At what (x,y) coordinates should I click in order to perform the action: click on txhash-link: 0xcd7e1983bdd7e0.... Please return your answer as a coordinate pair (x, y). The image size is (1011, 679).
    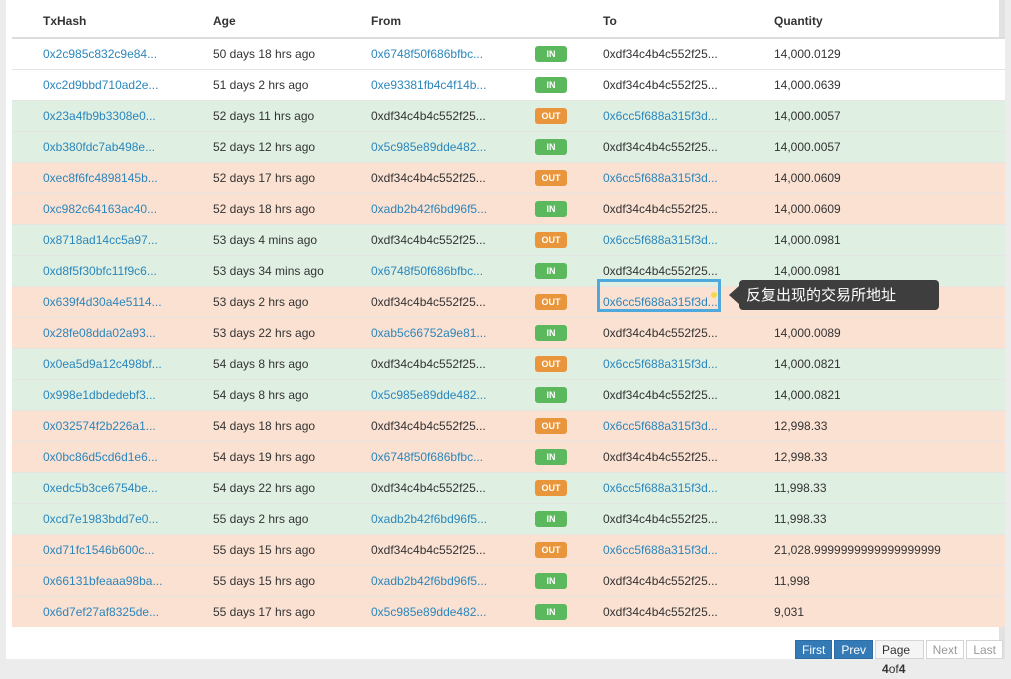
    Looking at the image, I should click on (101, 519).